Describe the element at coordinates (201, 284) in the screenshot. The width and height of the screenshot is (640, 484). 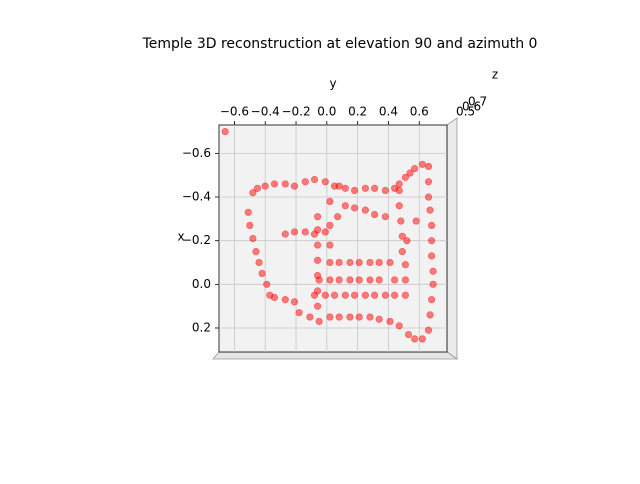
I see `y-tick-label: 0.0` at that location.